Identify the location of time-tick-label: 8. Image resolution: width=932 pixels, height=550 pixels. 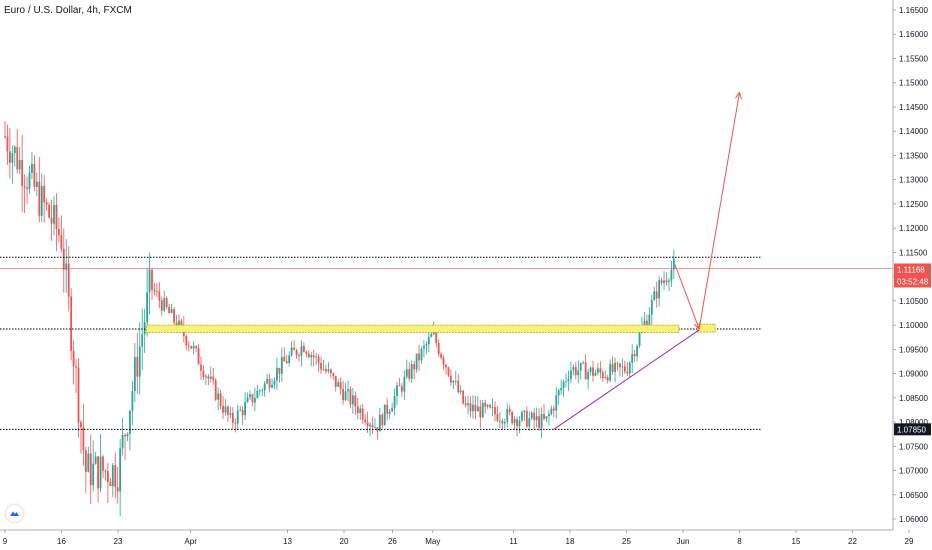
(739, 541).